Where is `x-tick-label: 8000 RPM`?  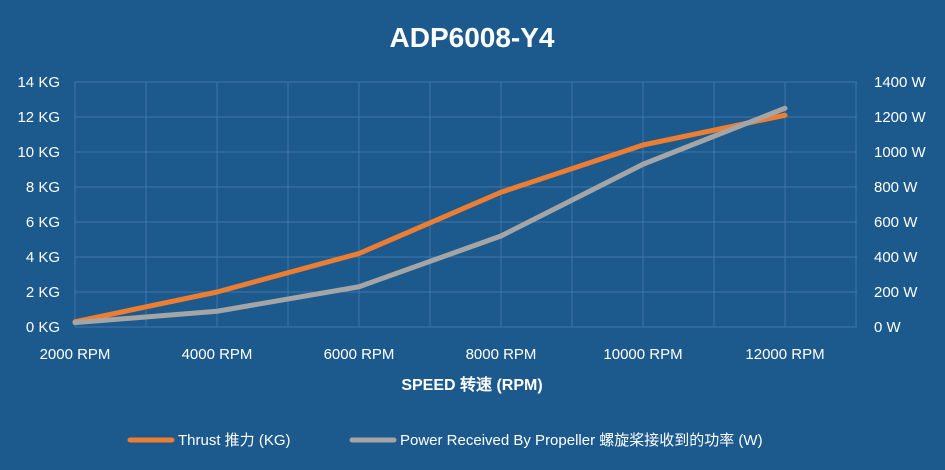 x-tick-label: 8000 RPM is located at coordinates (501, 354).